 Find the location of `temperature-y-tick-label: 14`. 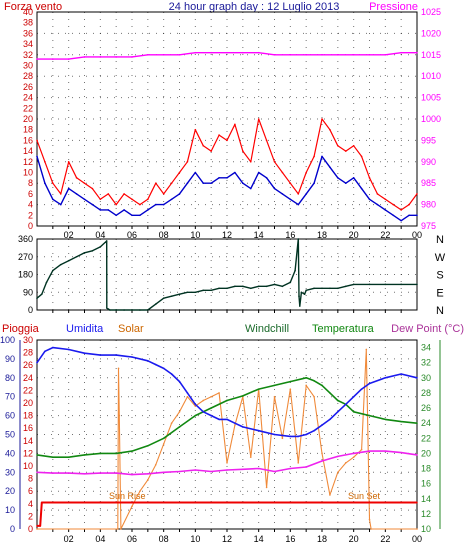

temperature-y-tick-label: 14 is located at coordinates (426, 499).